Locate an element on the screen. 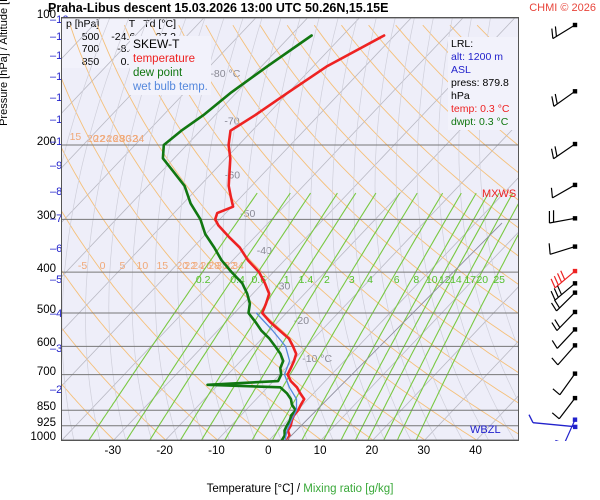  svg-text: -50 is located at coordinates (247, 214).